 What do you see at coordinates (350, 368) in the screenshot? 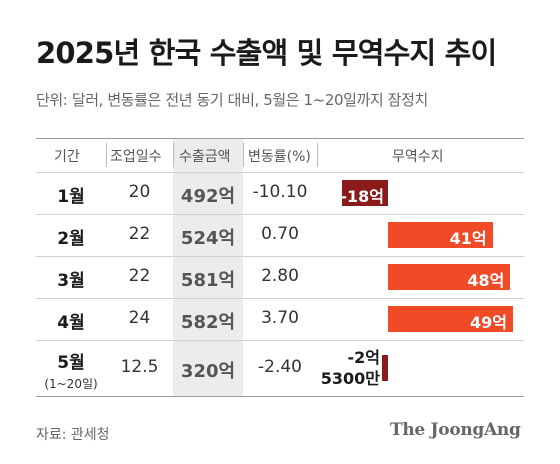
I see `trade-balance-label: -2억 5300만` at bounding box center [350, 368].